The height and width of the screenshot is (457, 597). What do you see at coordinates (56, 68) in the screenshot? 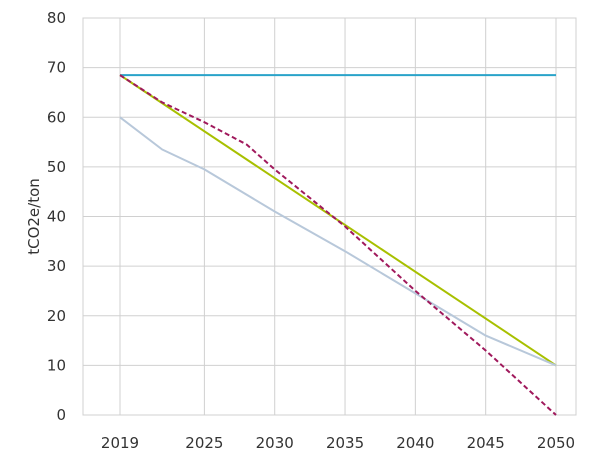
I see `y-tick-label: 70` at bounding box center [56, 68].